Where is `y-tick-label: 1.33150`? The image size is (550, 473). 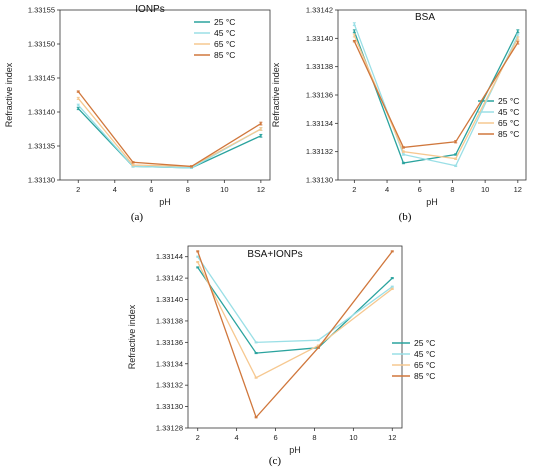 y-tick-label: 1.33150 is located at coordinates (41, 44).